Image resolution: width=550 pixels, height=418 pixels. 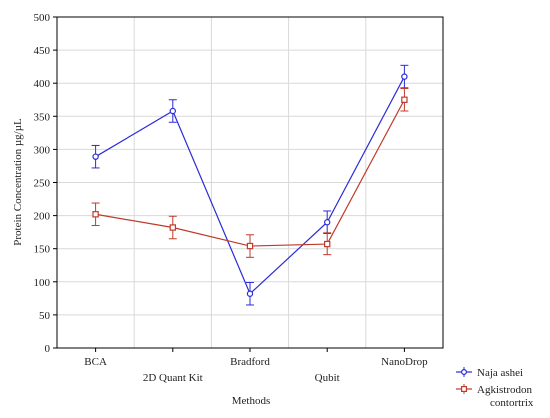 I want to click on legend-label: Naja ashei, so click(x=500, y=373).